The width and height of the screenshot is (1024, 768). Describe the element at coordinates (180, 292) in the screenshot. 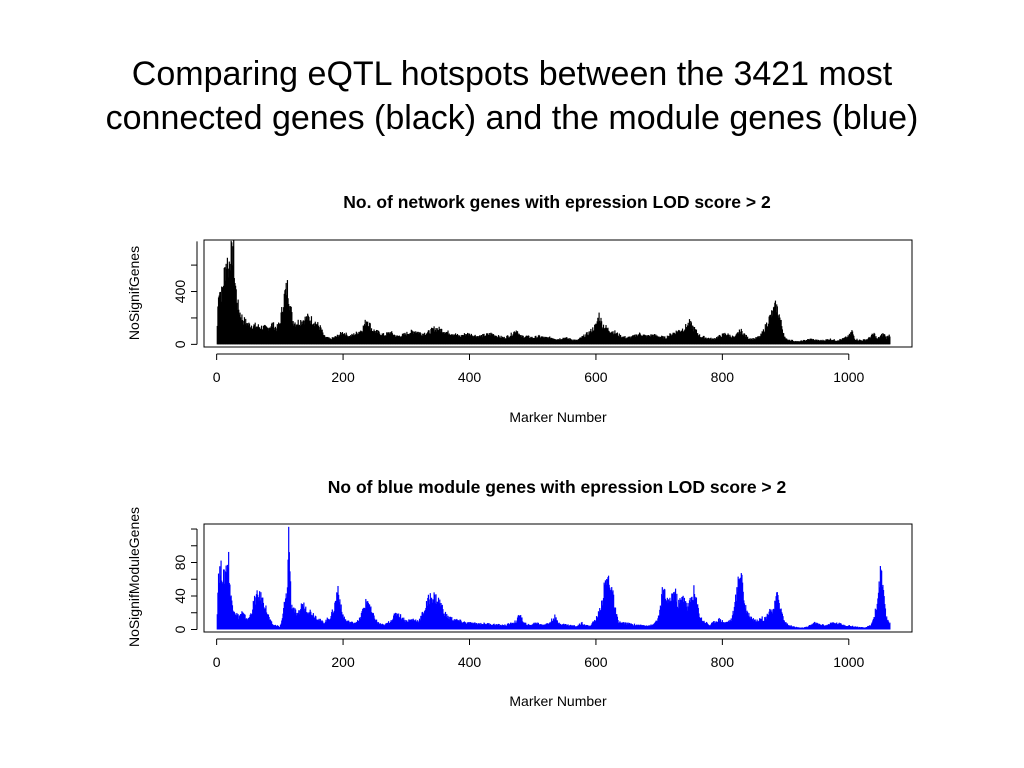

I see `y-tick-label: 400` at that location.